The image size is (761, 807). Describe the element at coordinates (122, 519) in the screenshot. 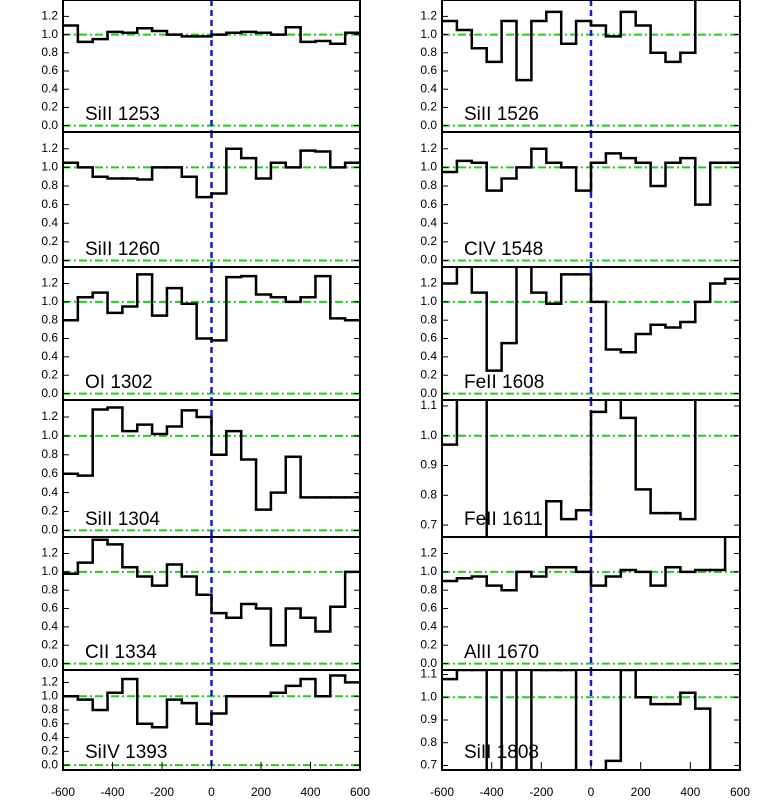

I see `line-label: SiII 1304` at that location.